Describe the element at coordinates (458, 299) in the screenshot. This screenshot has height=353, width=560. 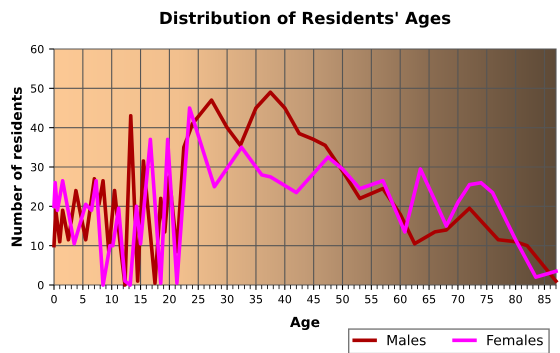
I see `x-tick-label: 70` at that location.